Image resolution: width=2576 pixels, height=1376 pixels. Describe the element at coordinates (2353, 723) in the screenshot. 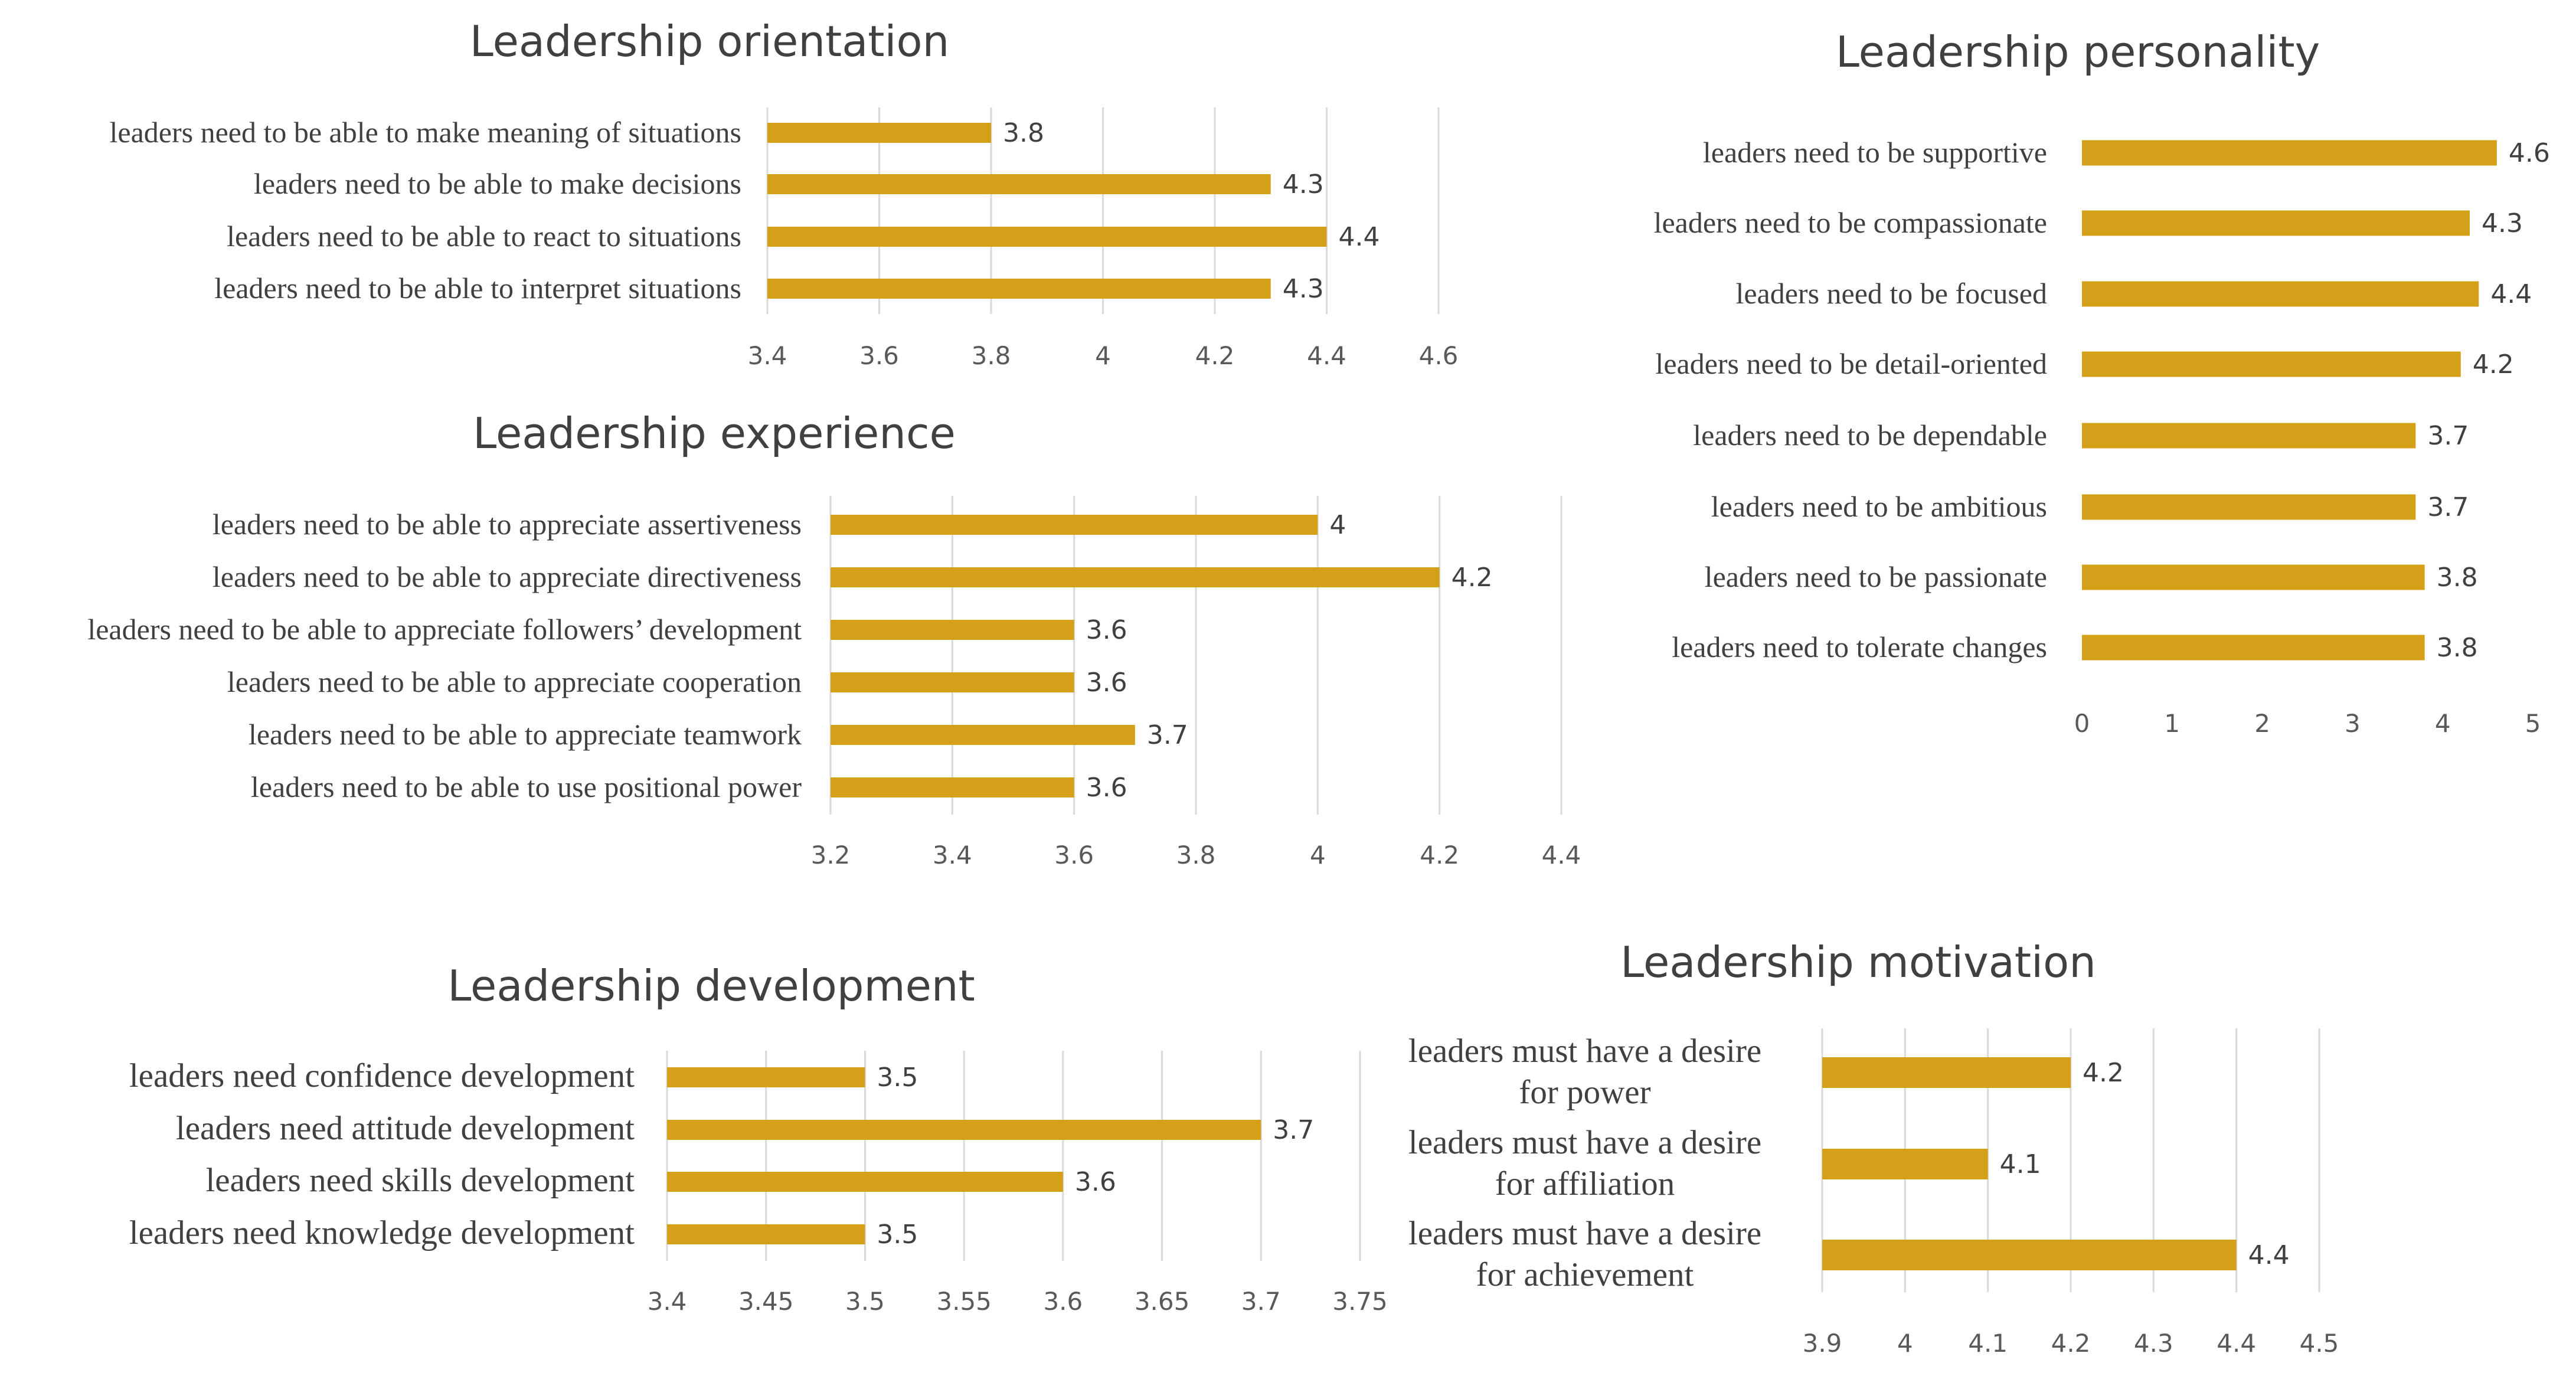

I see `x-tick-label: 3` at that location.